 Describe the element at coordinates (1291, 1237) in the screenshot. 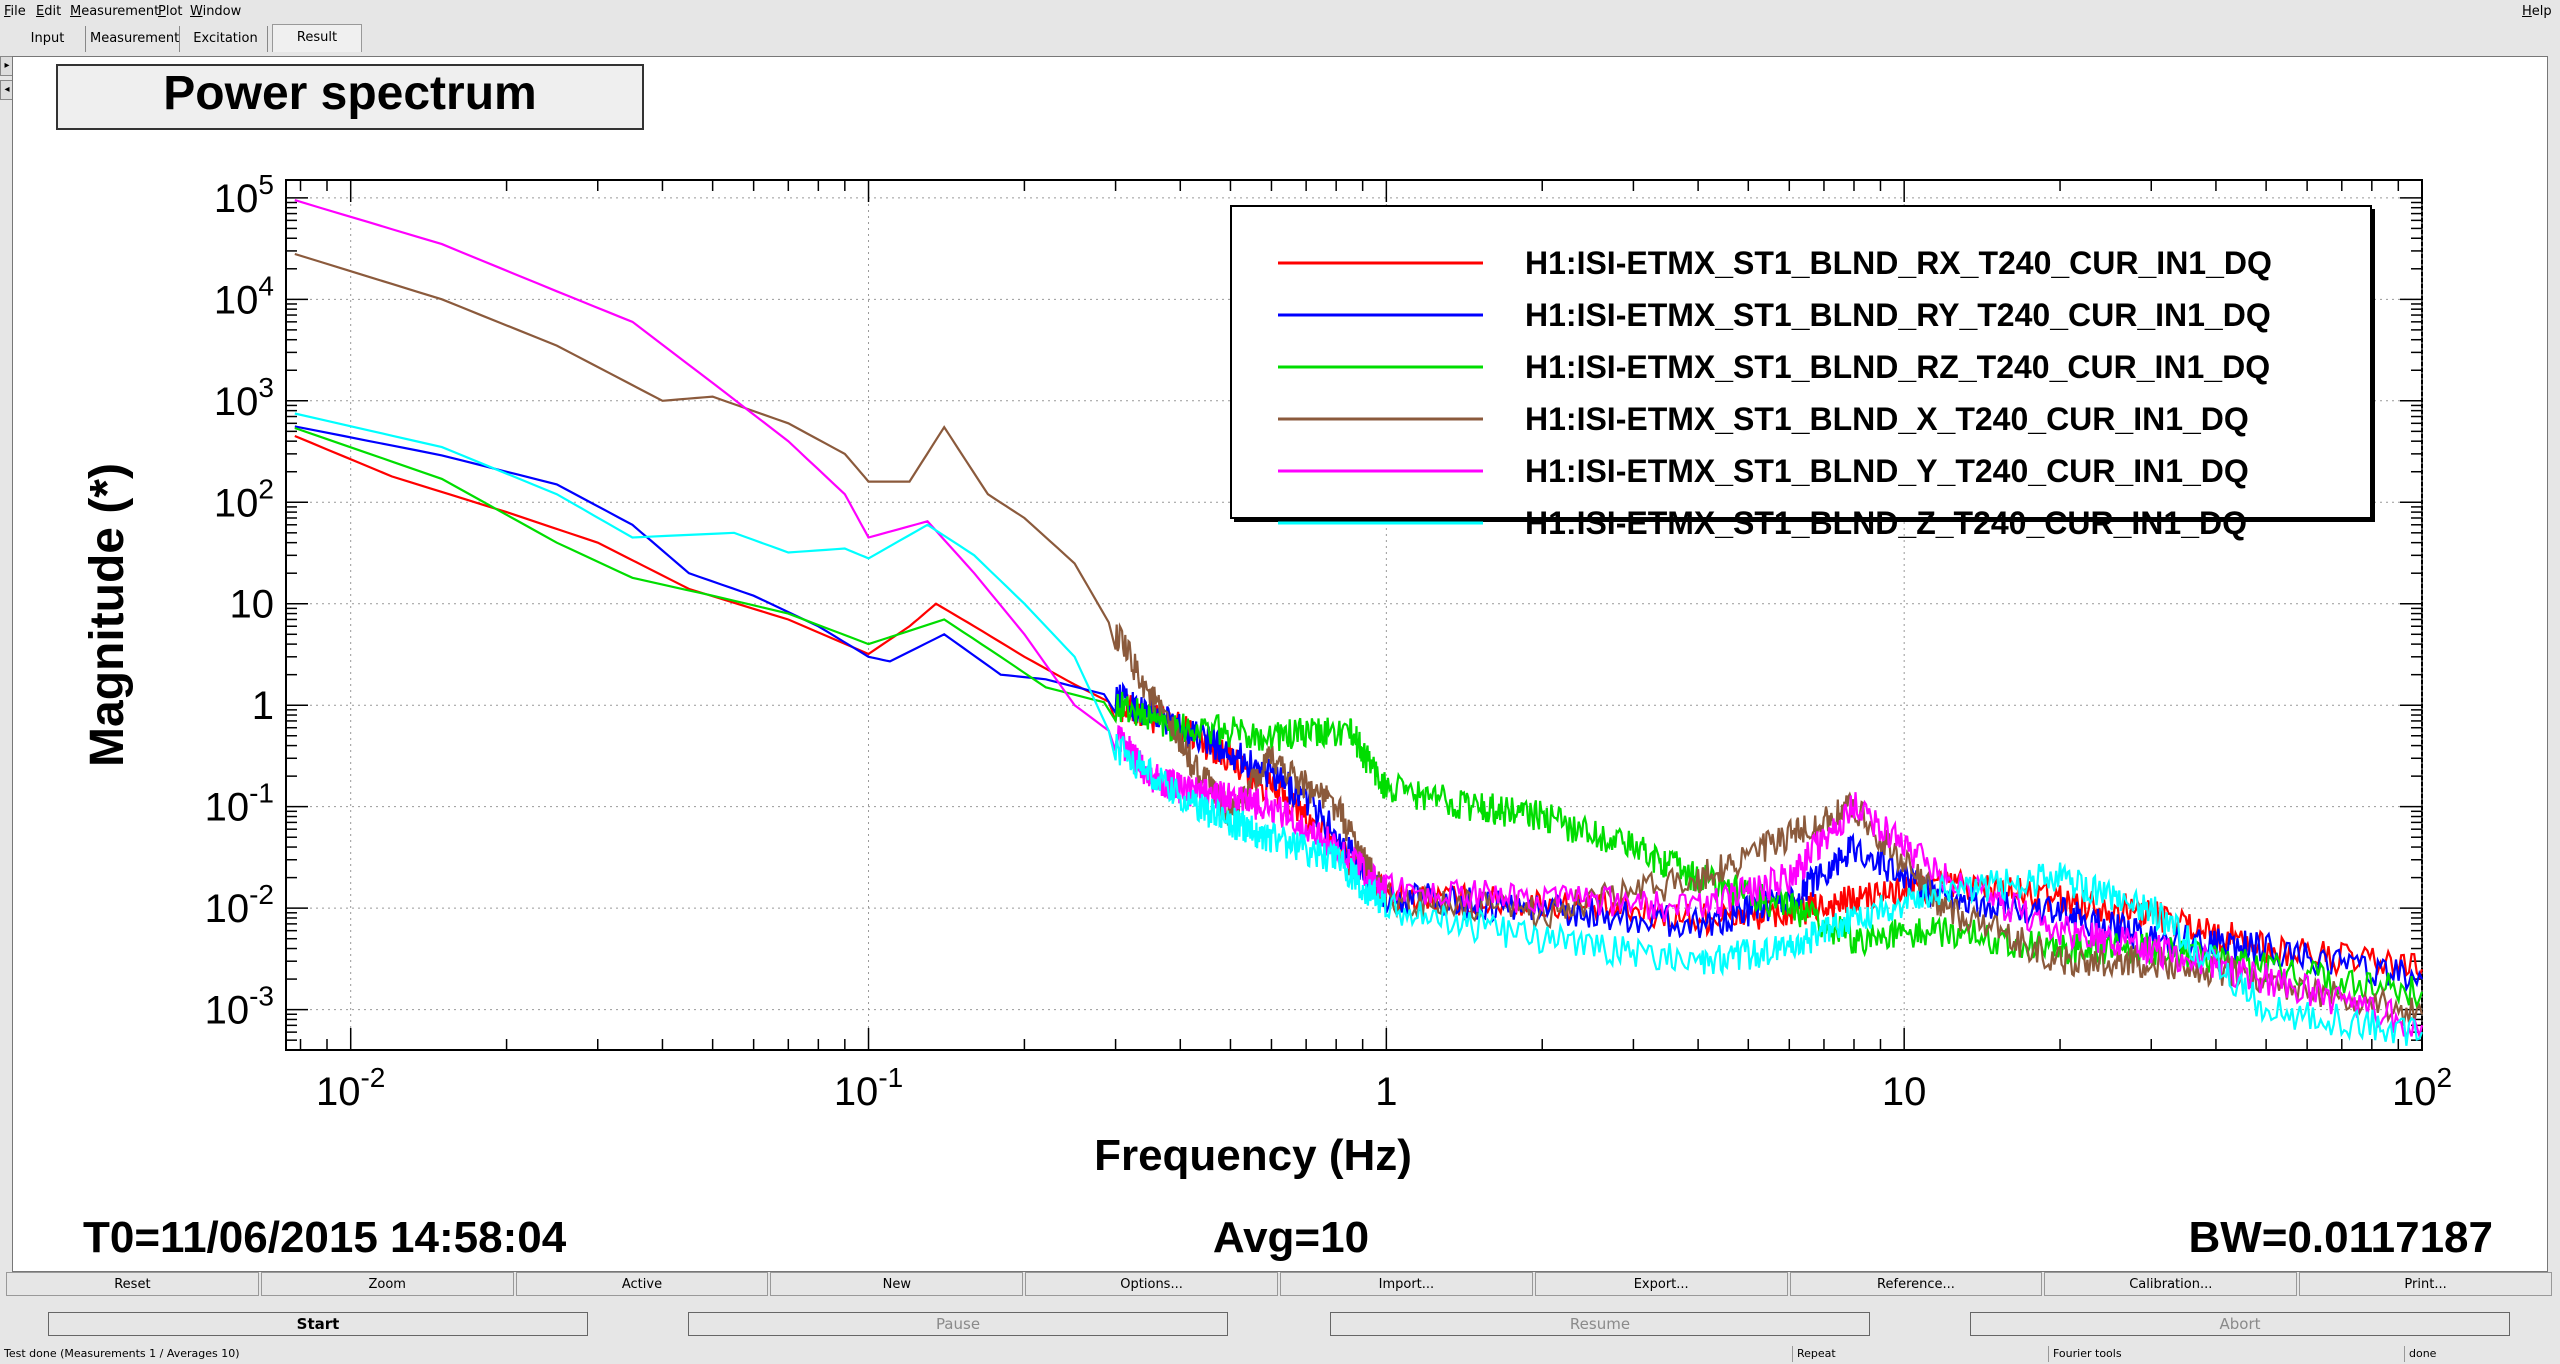

I see `footer-avg: Avg=10` at that location.